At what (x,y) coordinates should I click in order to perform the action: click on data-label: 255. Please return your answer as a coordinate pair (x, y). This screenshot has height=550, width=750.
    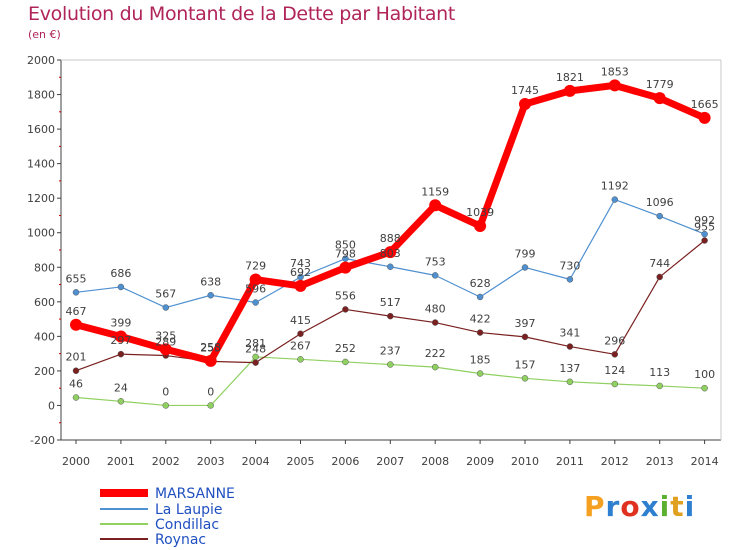
    Looking at the image, I should click on (210, 347).